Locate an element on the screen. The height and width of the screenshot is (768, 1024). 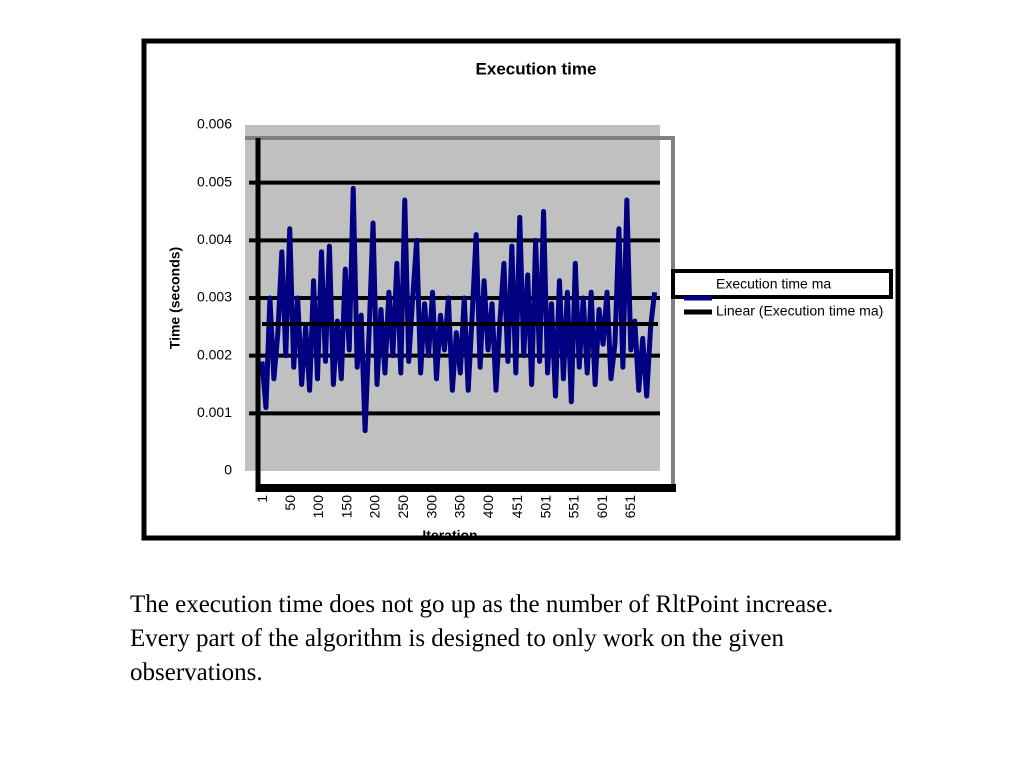
legend-box is located at coordinates (782, 284).